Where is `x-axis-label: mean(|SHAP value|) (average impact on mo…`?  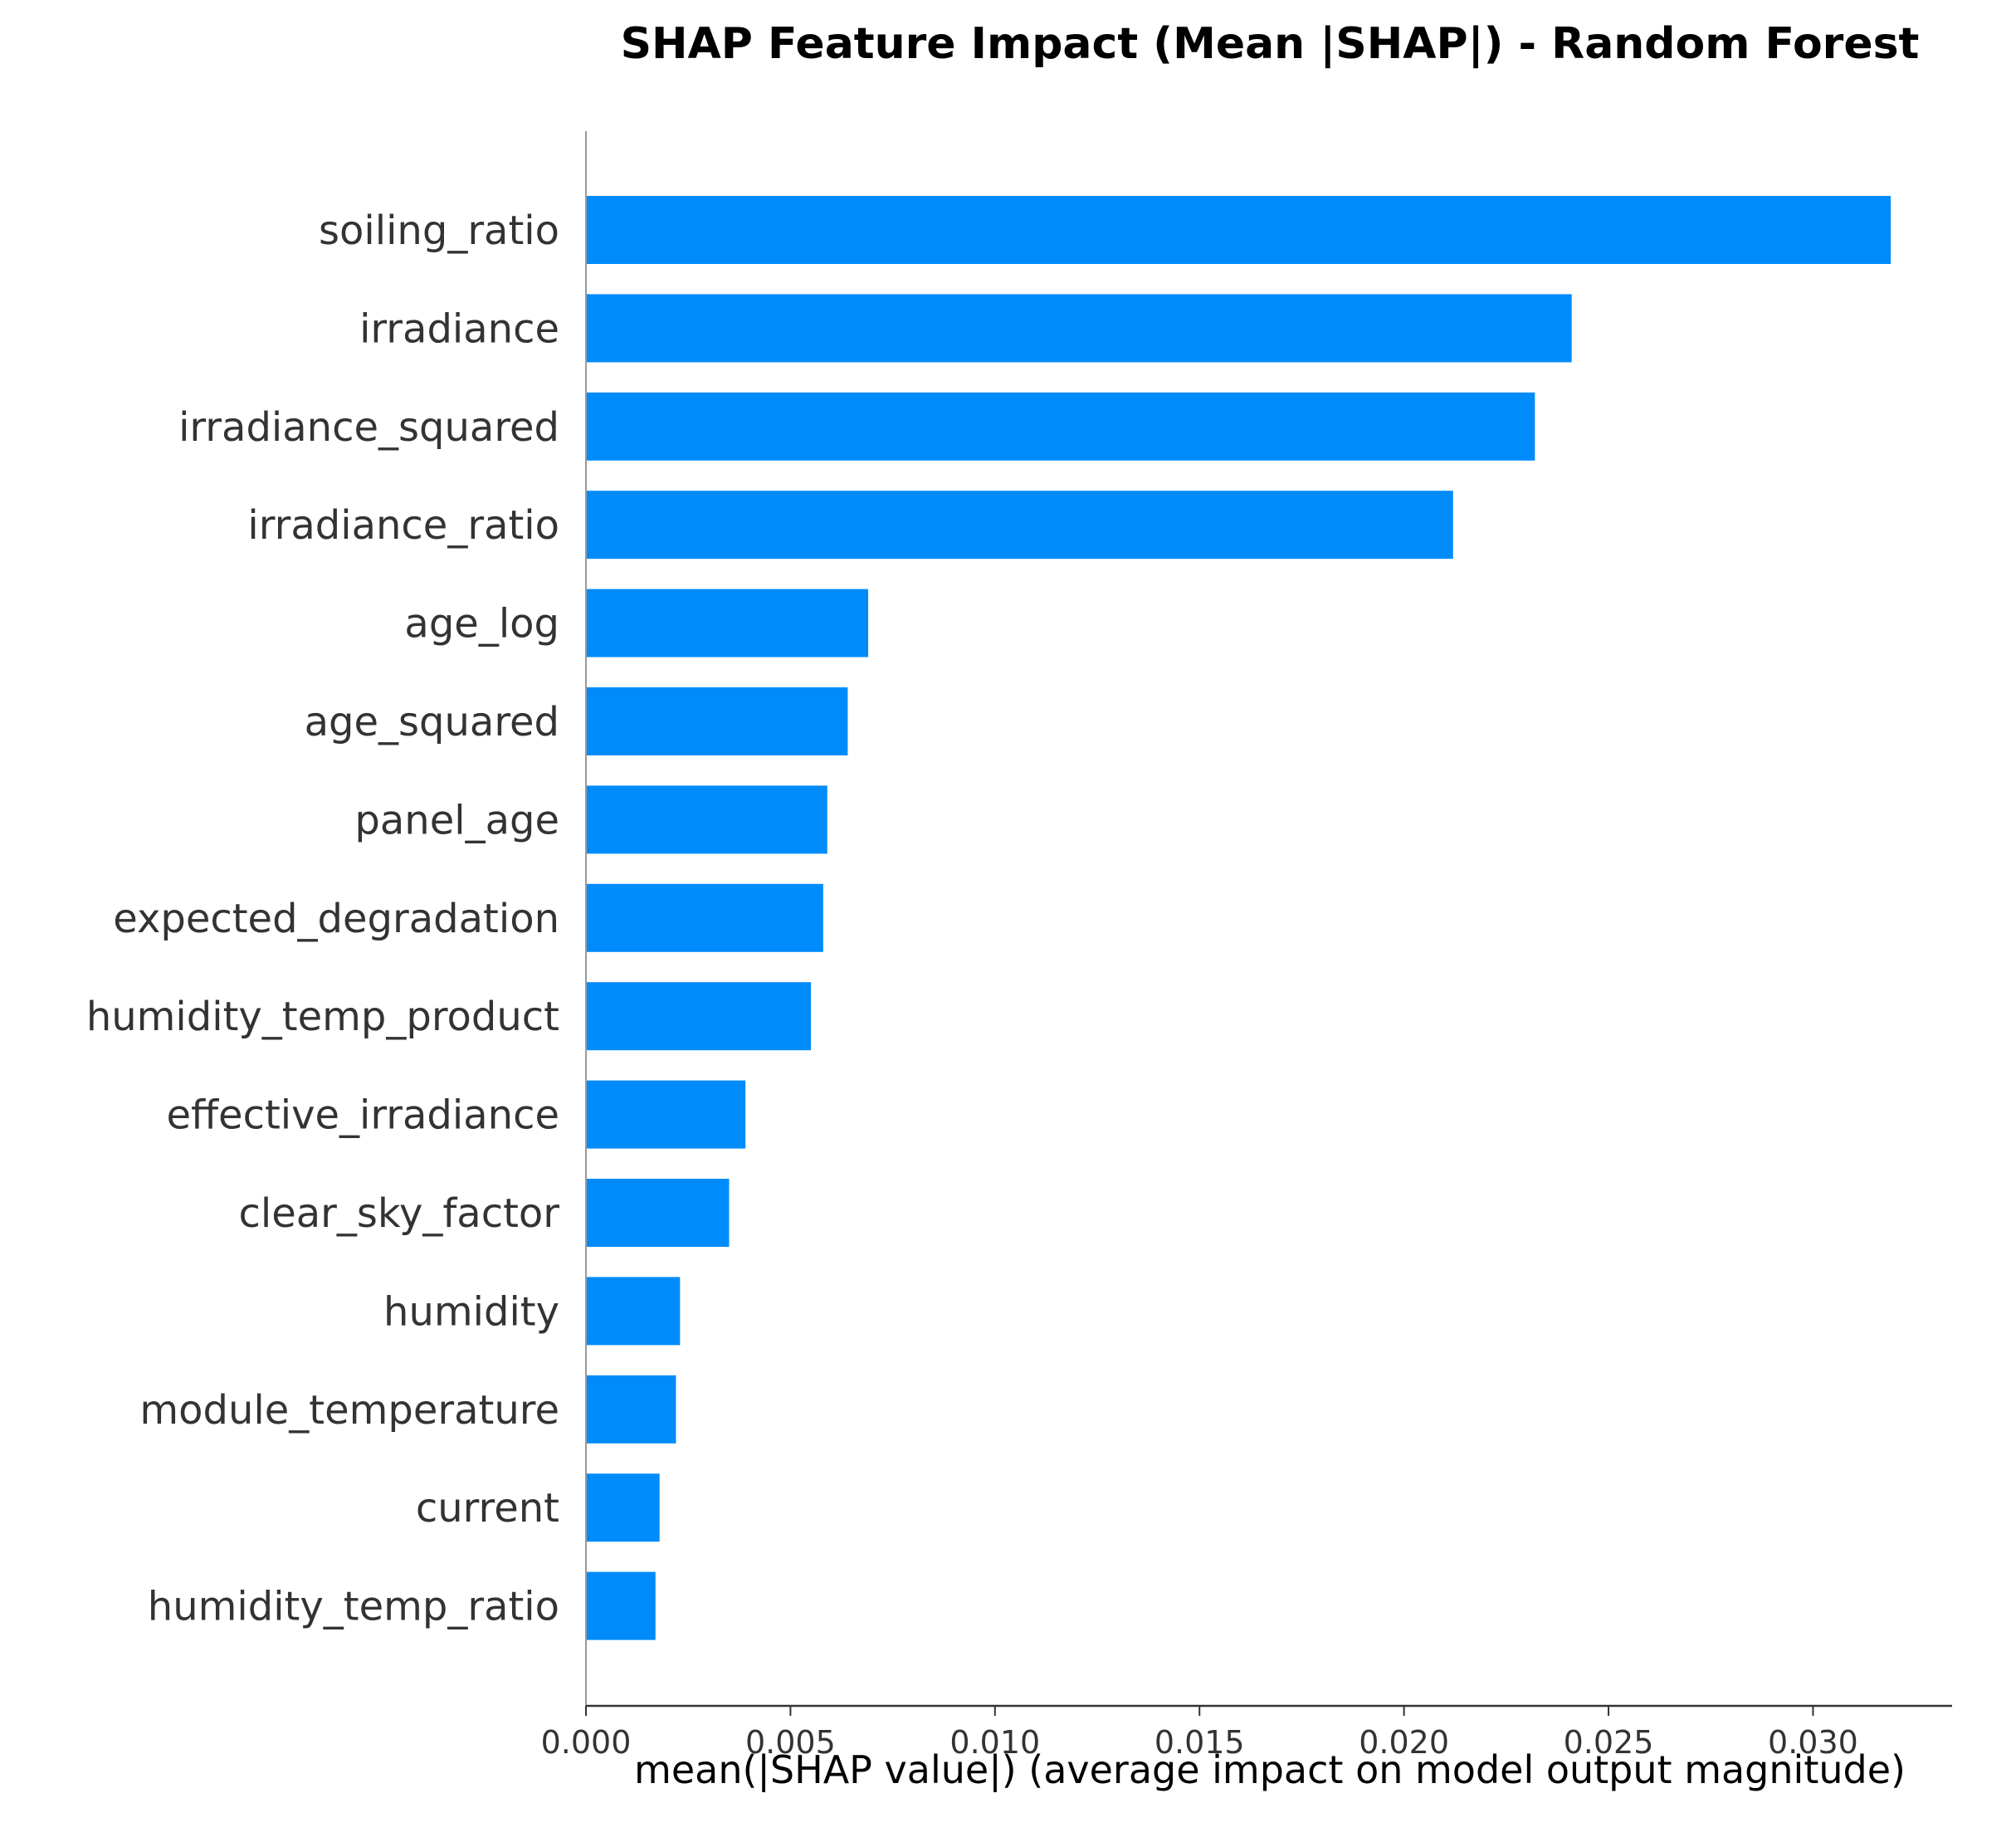 x-axis-label: mean(|SHAP value|) (average impact on mo… is located at coordinates (1270, 1770).